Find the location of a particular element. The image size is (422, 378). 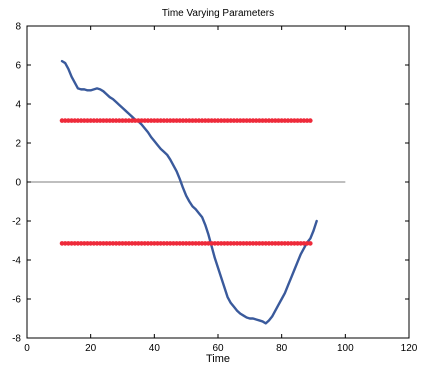

y-tick-label: 8 is located at coordinates (18, 27).